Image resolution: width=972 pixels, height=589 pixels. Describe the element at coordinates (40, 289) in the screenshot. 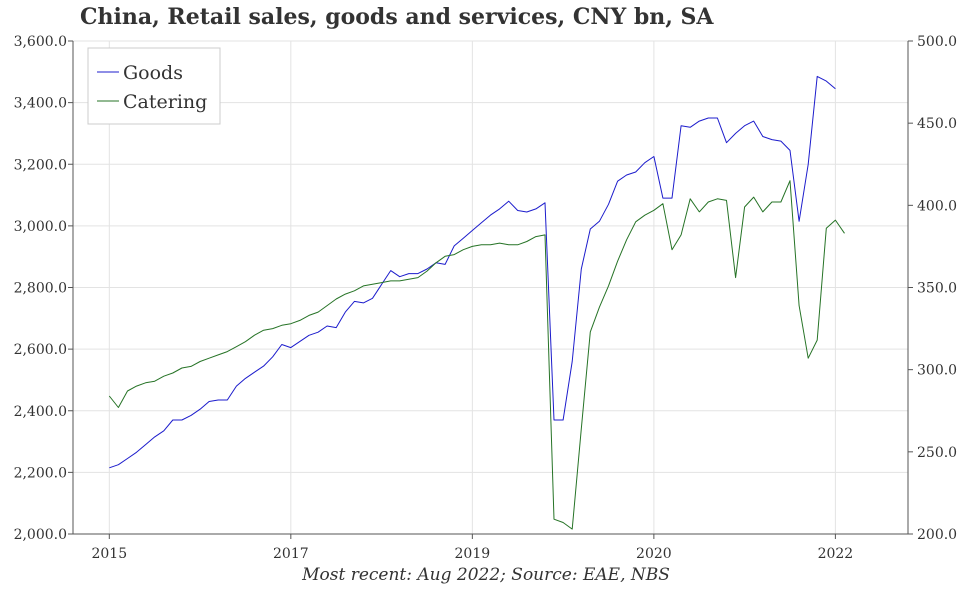

I see `left-tick-label: 2,800.0` at that location.